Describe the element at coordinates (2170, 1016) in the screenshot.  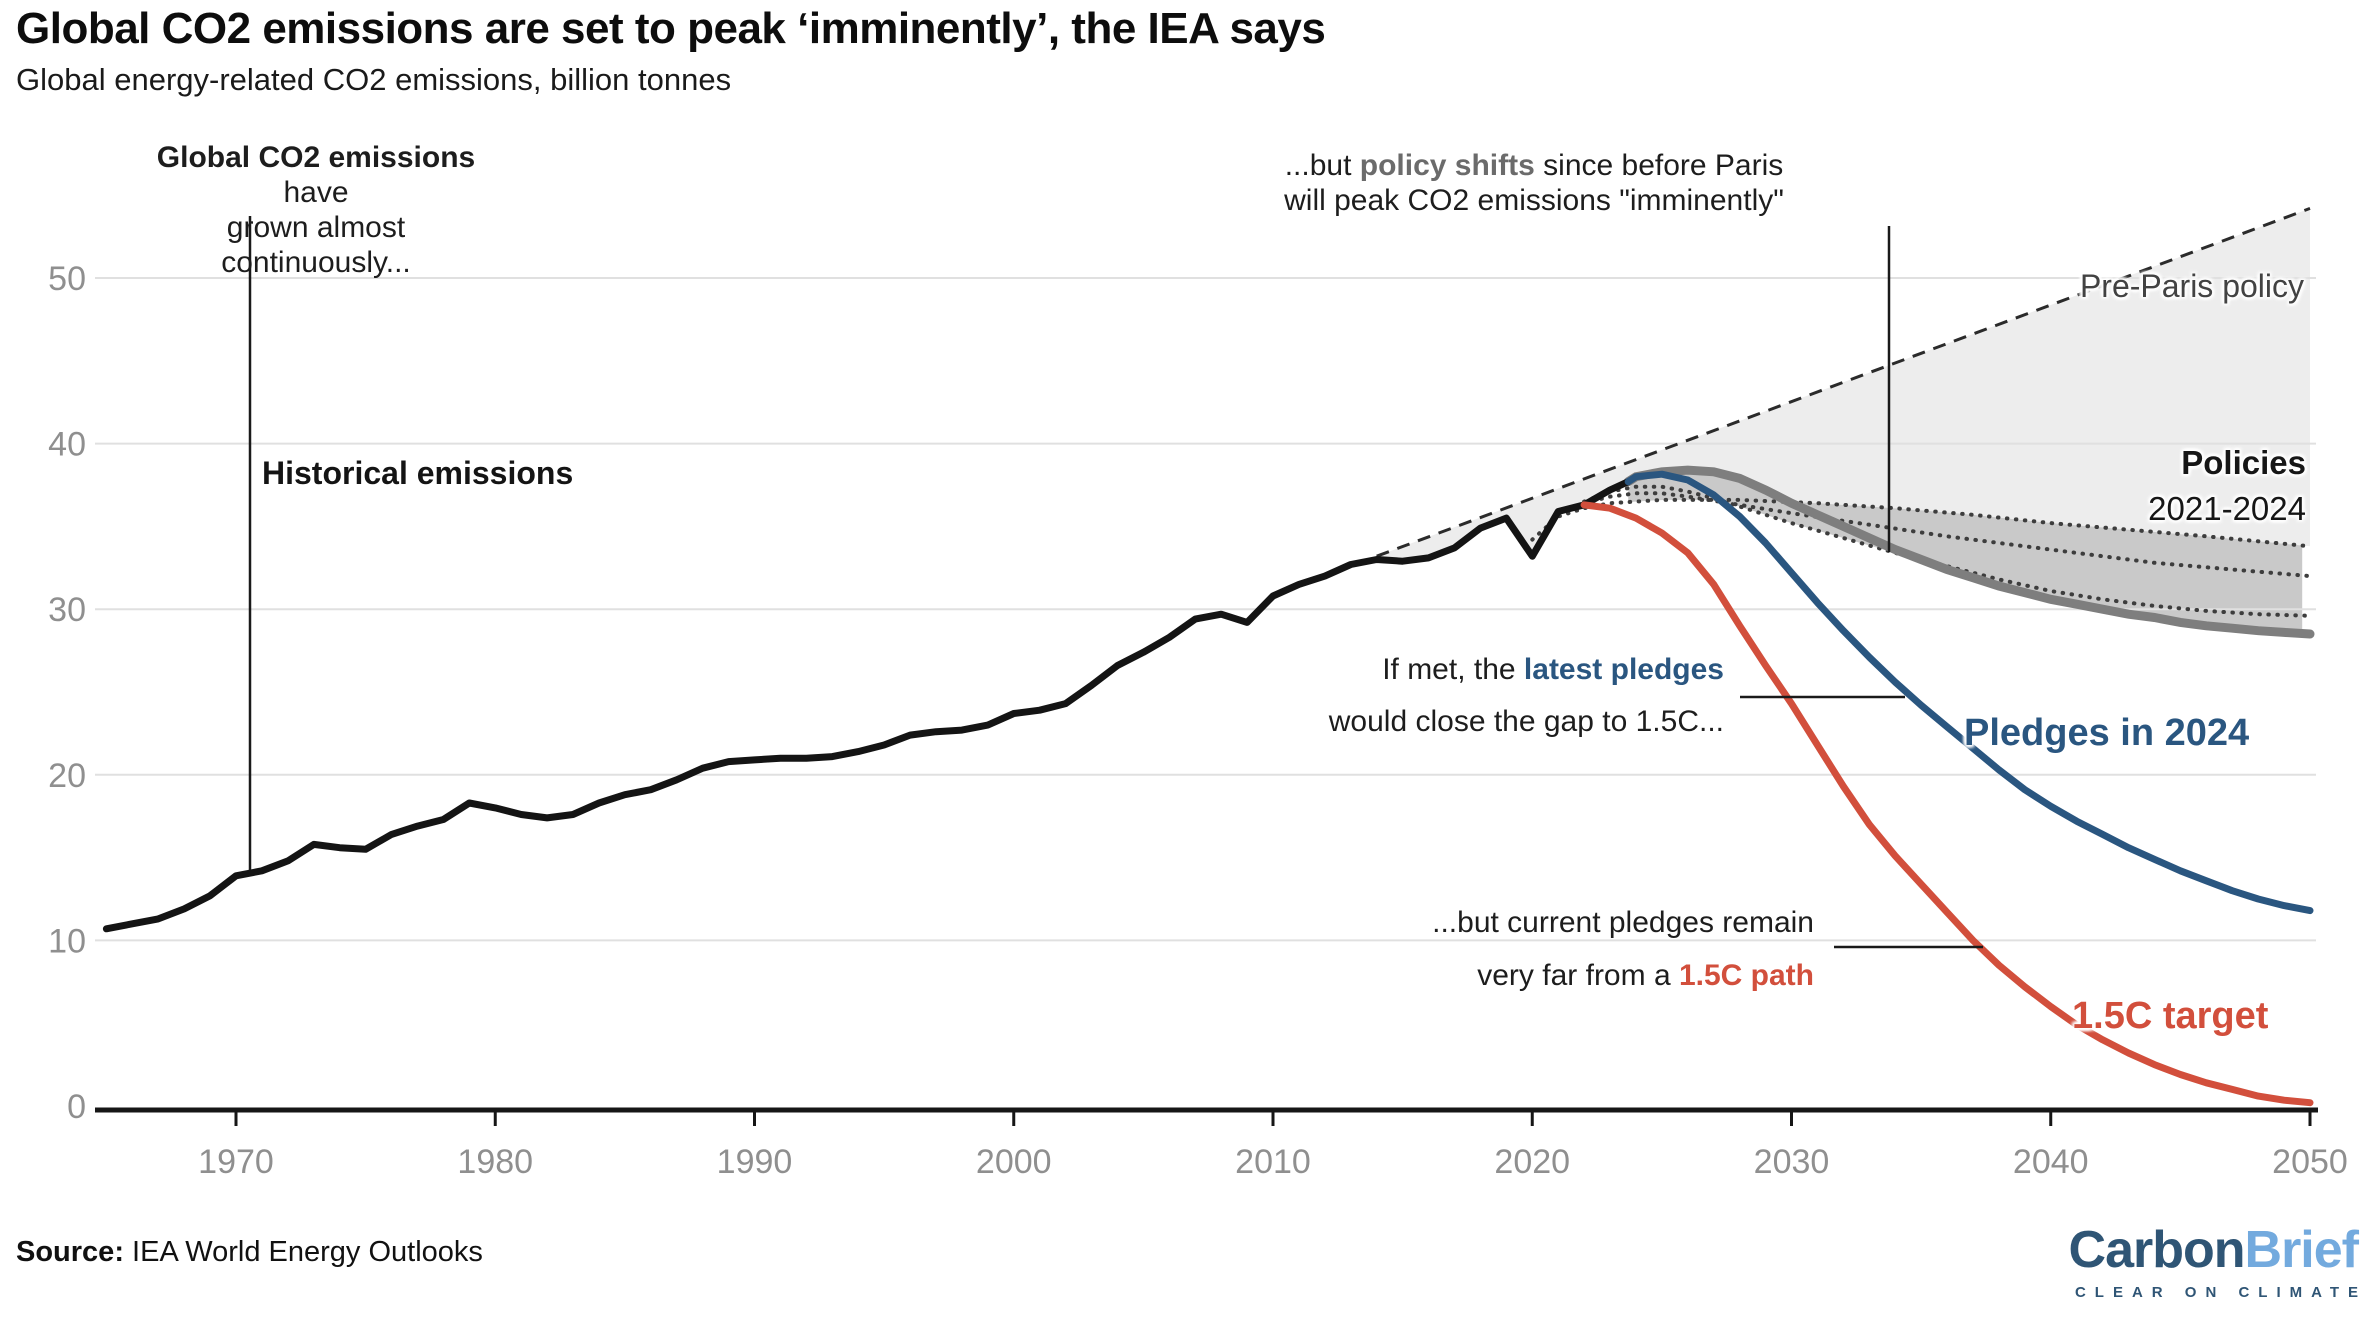
I see `target-15c-label: 1.5C target` at that location.